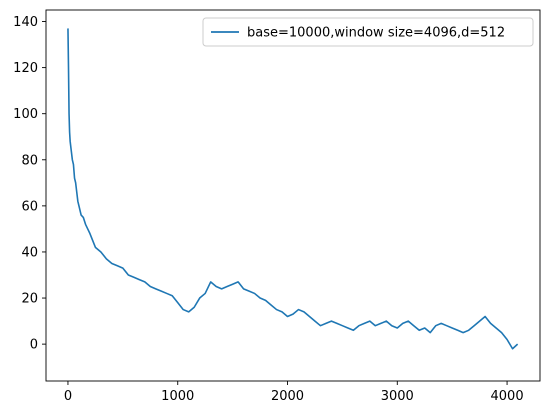 Image resolution: width=552 pixels, height=413 pixels. What do you see at coordinates (287, 396) in the screenshot?
I see `x-tick-label: 2000` at bounding box center [287, 396].